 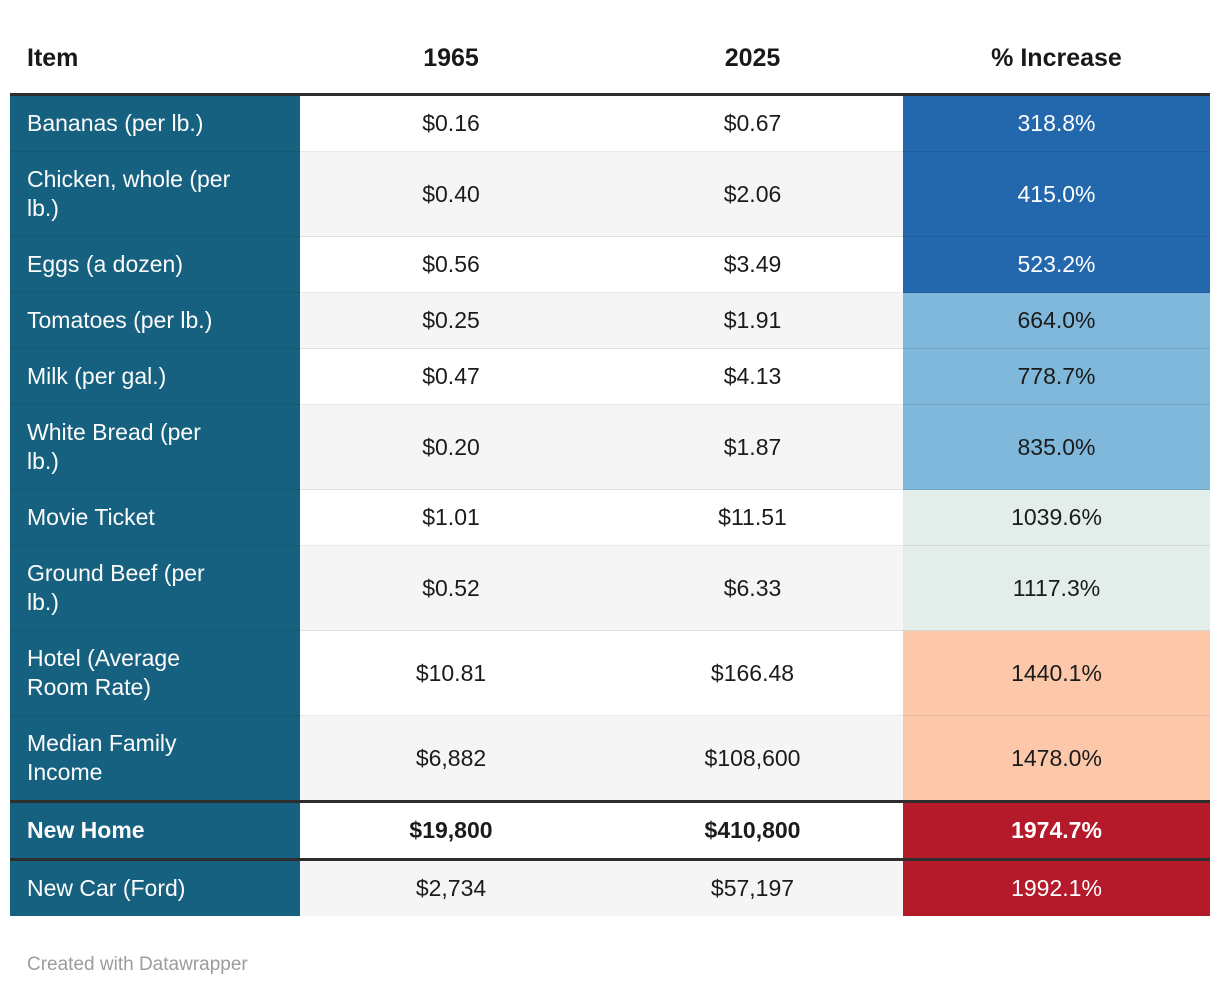 What do you see at coordinates (752, 68) in the screenshot?
I see `column-header-2025: 2025` at bounding box center [752, 68].